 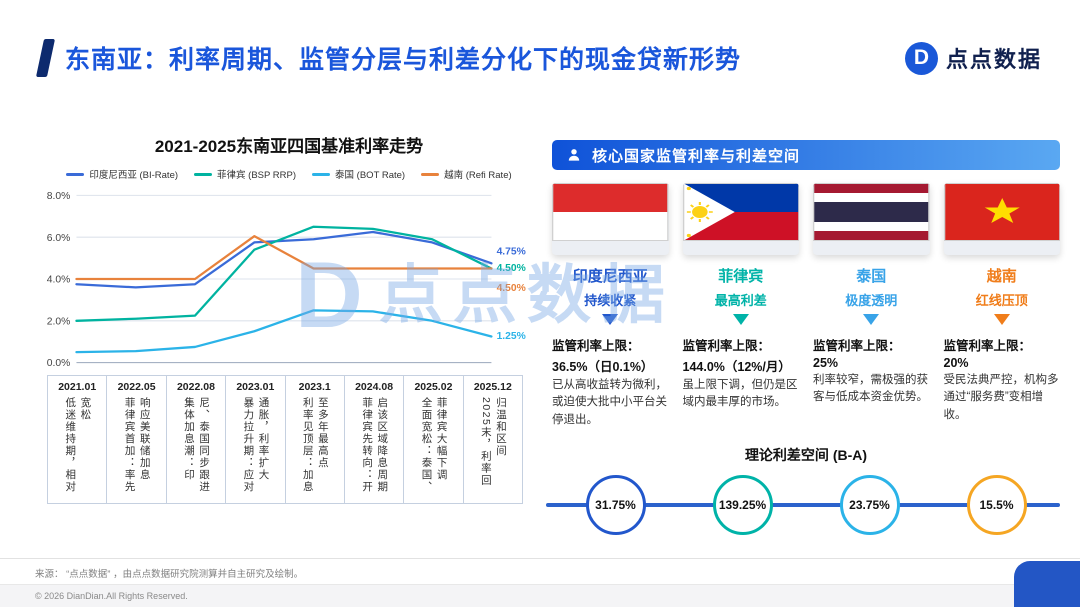 I want to click on country-card-thailand: 泰国 极度透明 监管利率上限： 25% 利率较窄，需极强的获客与低成本资金优势。, so click(x=871, y=306).